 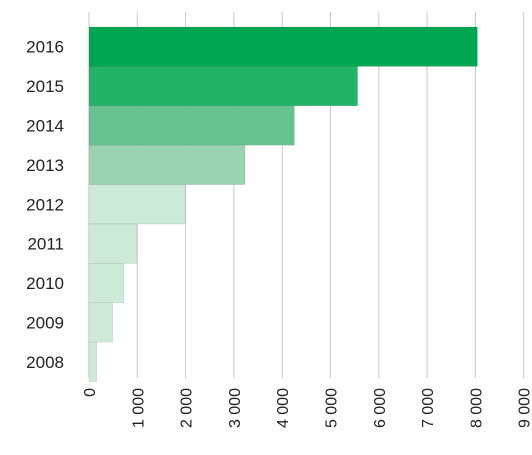 I want to click on x-tick-label: 4 000, so click(x=283, y=408).